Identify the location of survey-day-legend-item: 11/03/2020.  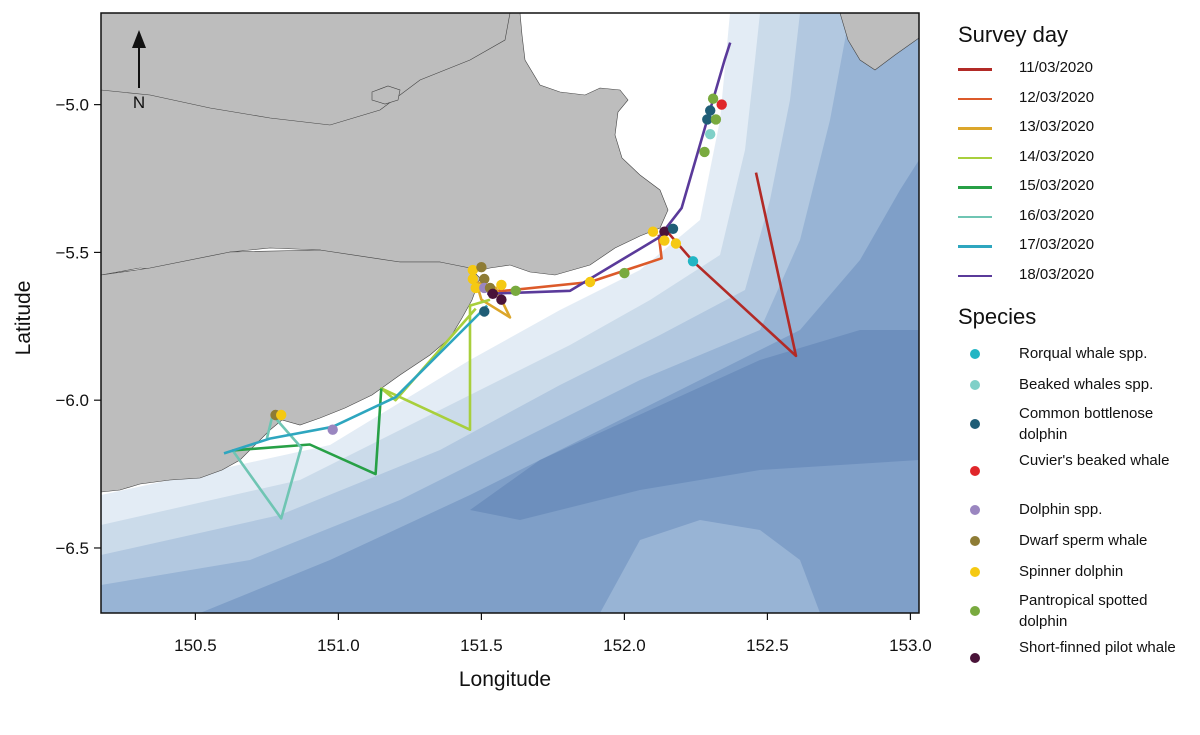
(1076, 71).